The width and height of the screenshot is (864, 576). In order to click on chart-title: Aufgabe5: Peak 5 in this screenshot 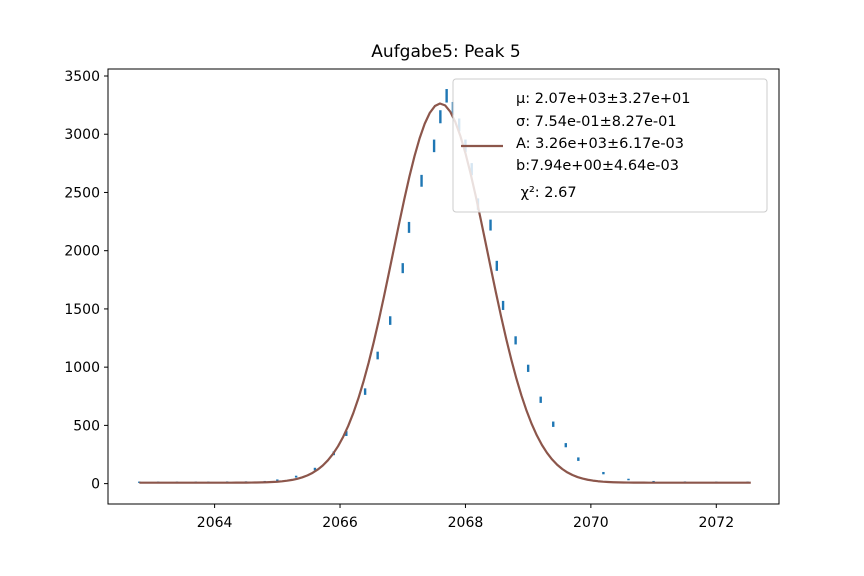, I will do `click(445, 52)`.